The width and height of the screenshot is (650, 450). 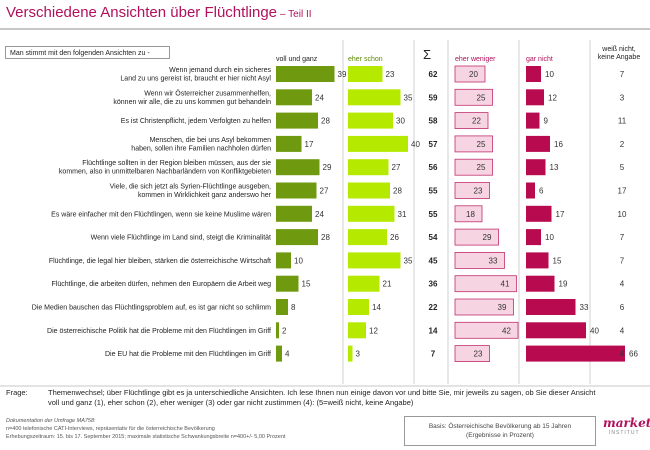 What do you see at coordinates (324, 191) in the screenshot?
I see `value-voll: 27` at bounding box center [324, 191].